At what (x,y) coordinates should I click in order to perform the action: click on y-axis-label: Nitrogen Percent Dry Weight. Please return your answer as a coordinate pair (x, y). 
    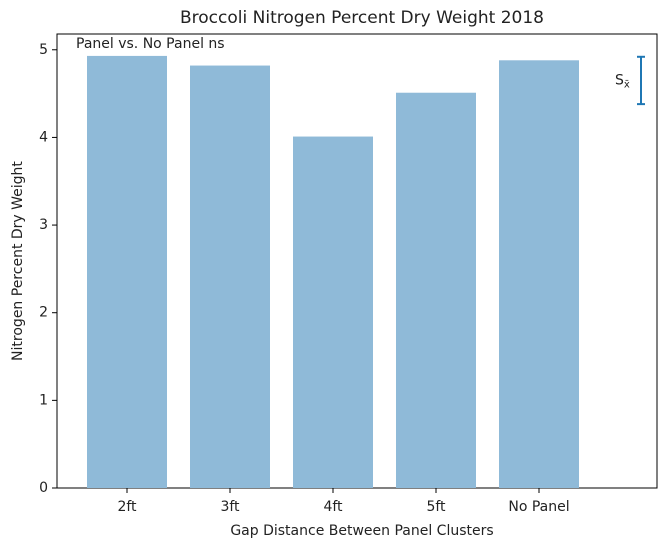
    Looking at the image, I should click on (18, 261).